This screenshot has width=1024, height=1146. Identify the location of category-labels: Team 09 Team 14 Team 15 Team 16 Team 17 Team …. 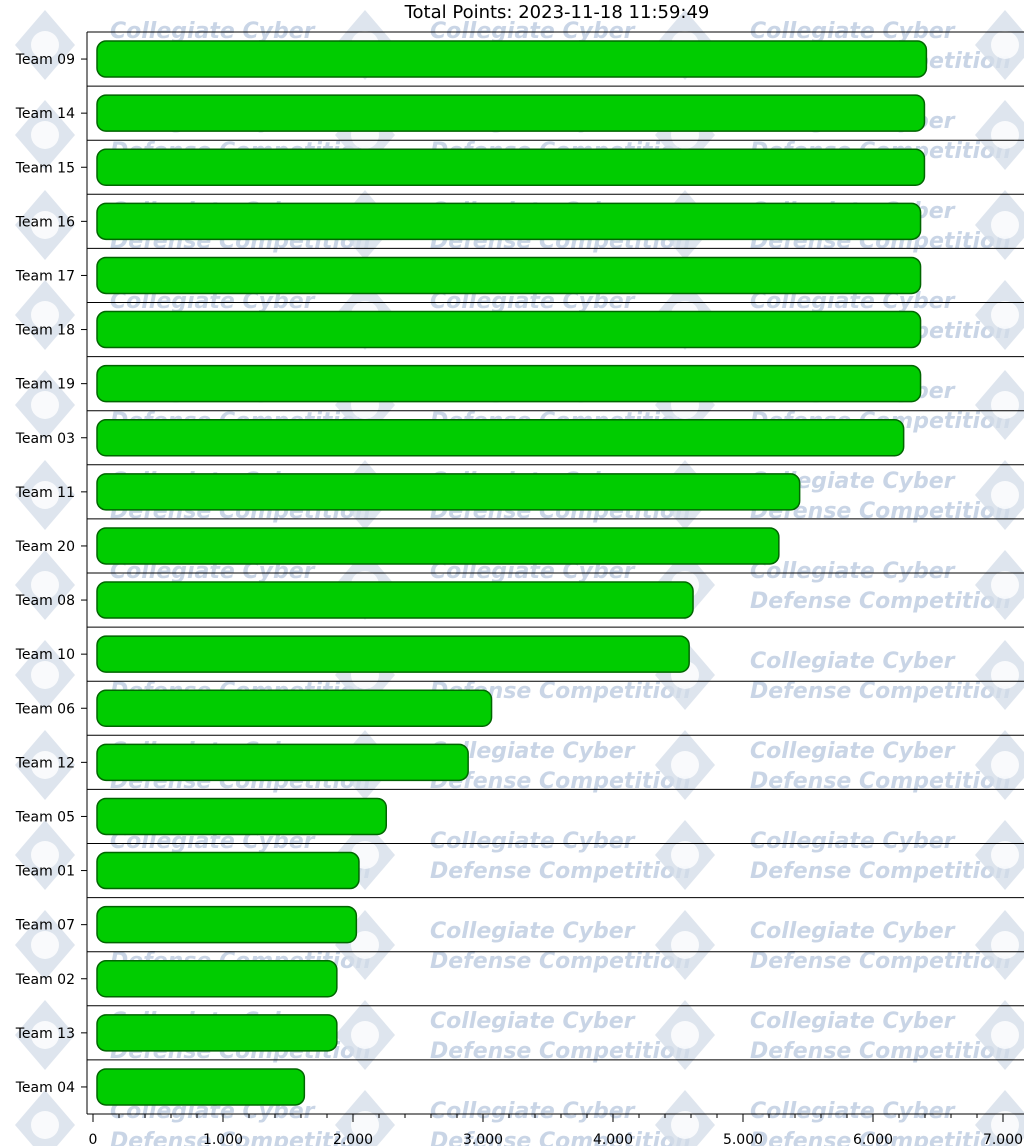
(51, 574).